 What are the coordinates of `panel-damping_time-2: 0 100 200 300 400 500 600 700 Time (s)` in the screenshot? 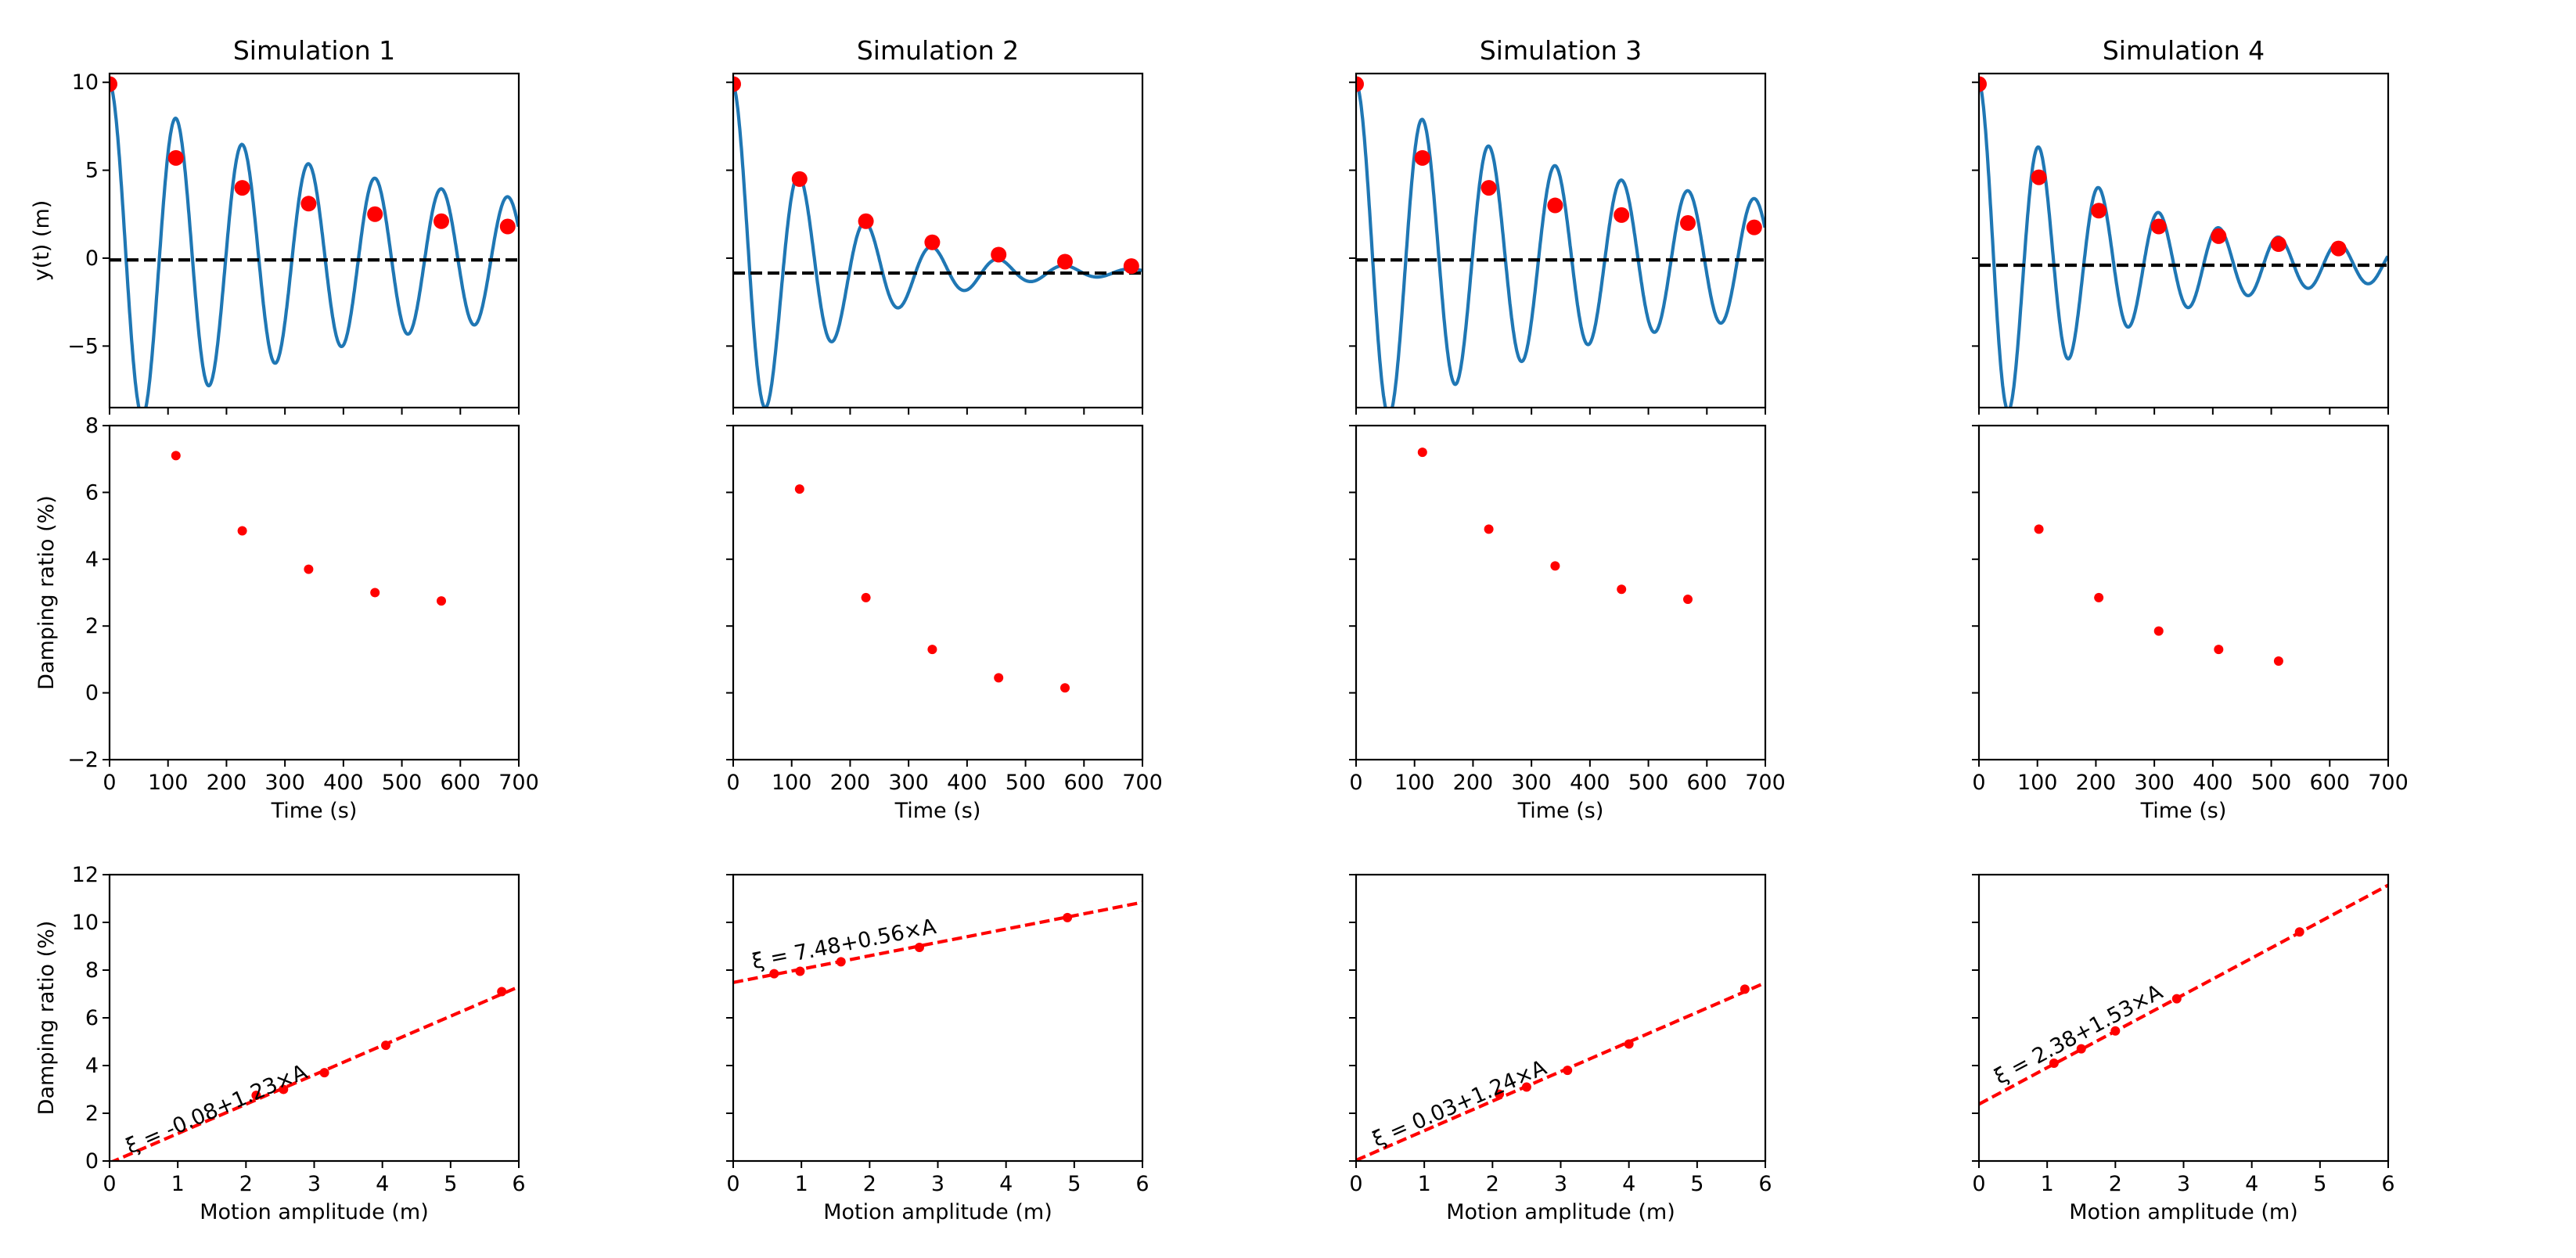 It's located at (944, 623).